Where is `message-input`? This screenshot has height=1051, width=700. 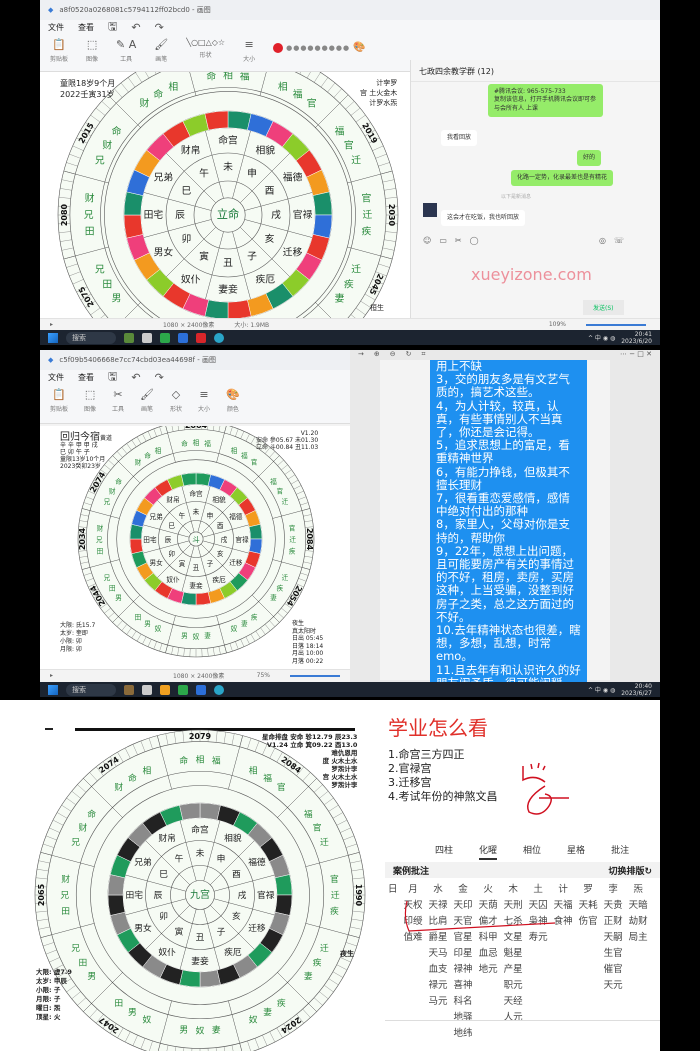
message-input is located at coordinates (534, 273).